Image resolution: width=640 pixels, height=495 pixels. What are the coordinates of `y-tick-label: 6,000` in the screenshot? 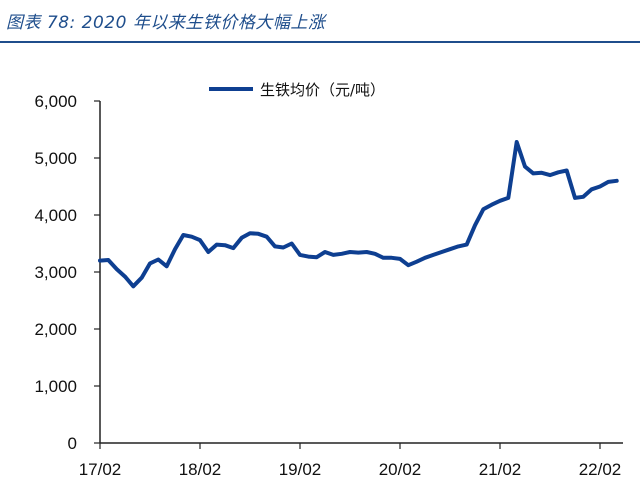 It's located at (55, 101).